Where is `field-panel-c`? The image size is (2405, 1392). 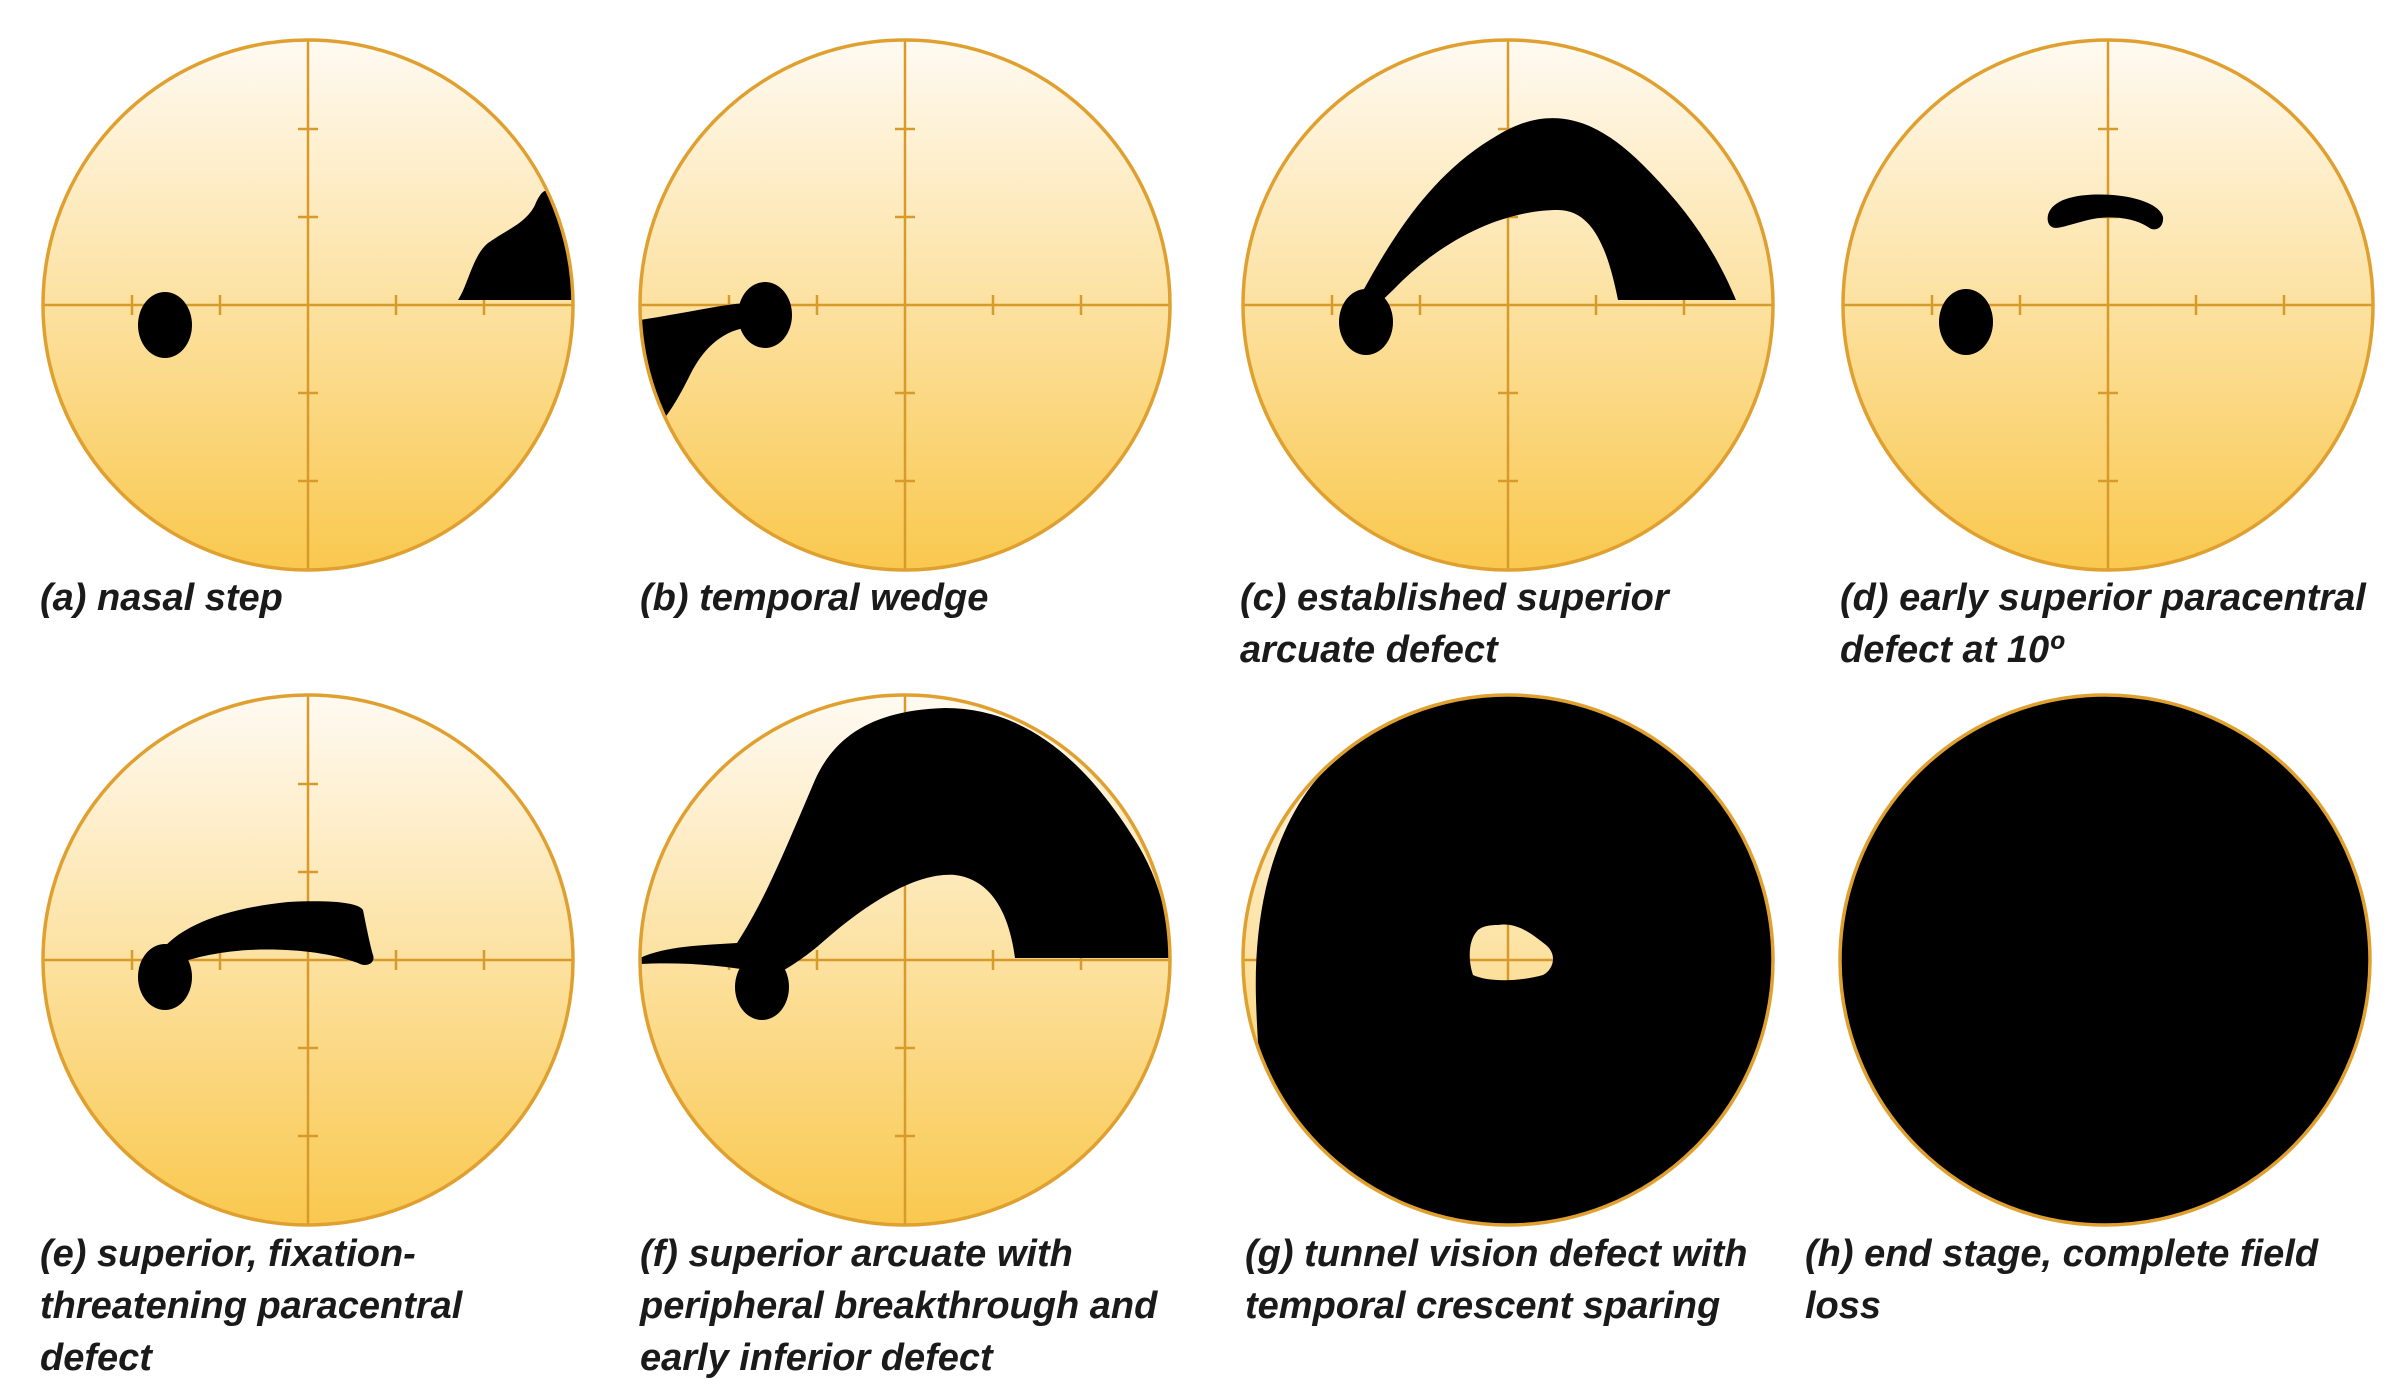
field-panel-c is located at coordinates (1508, 305).